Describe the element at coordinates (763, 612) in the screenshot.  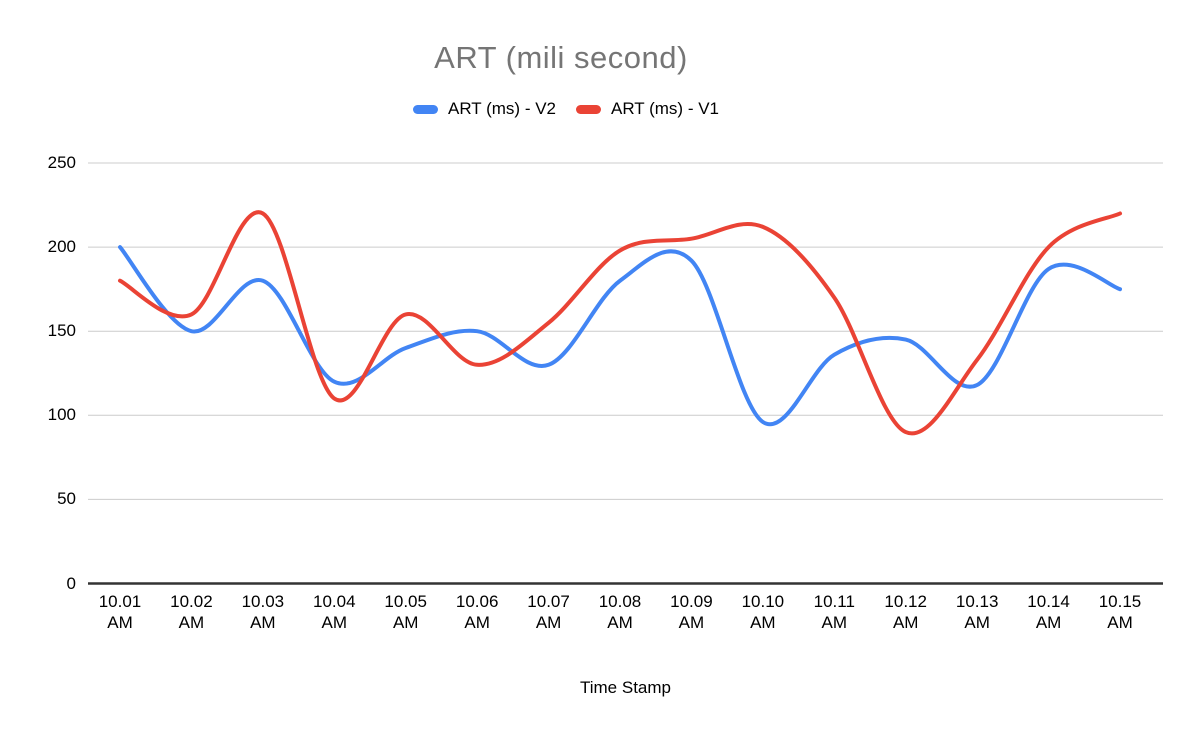
I see `x-tick-label: 10.10 AM` at that location.